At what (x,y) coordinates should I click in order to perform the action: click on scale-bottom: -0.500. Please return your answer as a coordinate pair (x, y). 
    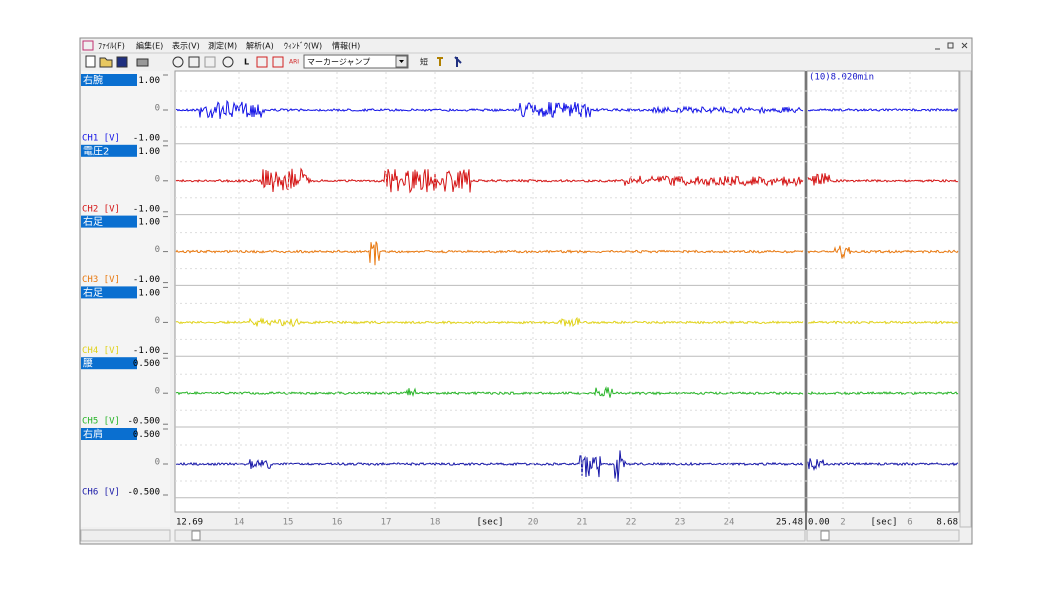
    Looking at the image, I should click on (143, 493).